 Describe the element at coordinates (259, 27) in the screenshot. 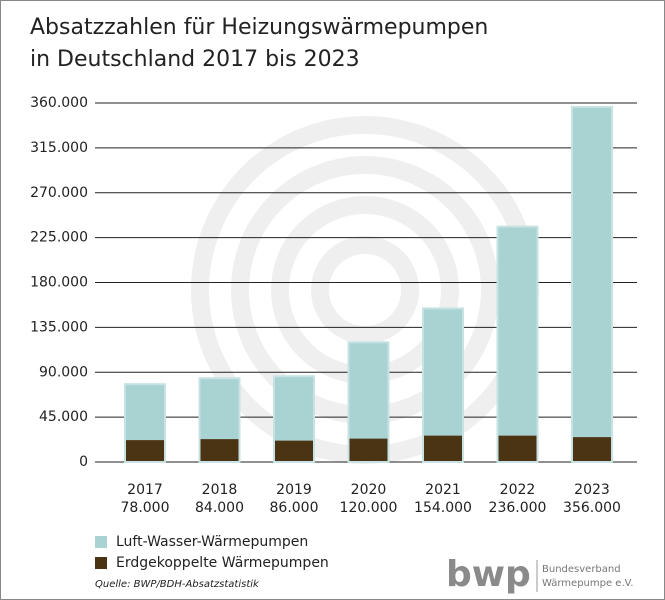

I see `chart-title: Absatzzahlen für Heizungswärmepumpen` at that location.